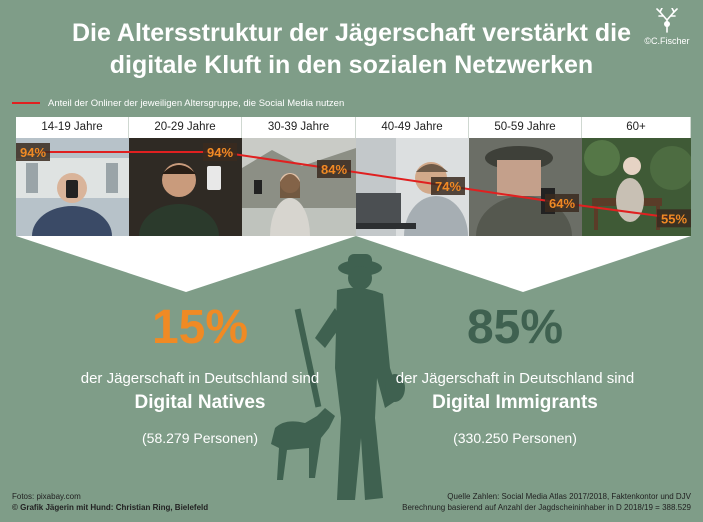 The image size is (703, 522). What do you see at coordinates (523, 264) in the screenshot?
I see `right-arrow` at bounding box center [523, 264].